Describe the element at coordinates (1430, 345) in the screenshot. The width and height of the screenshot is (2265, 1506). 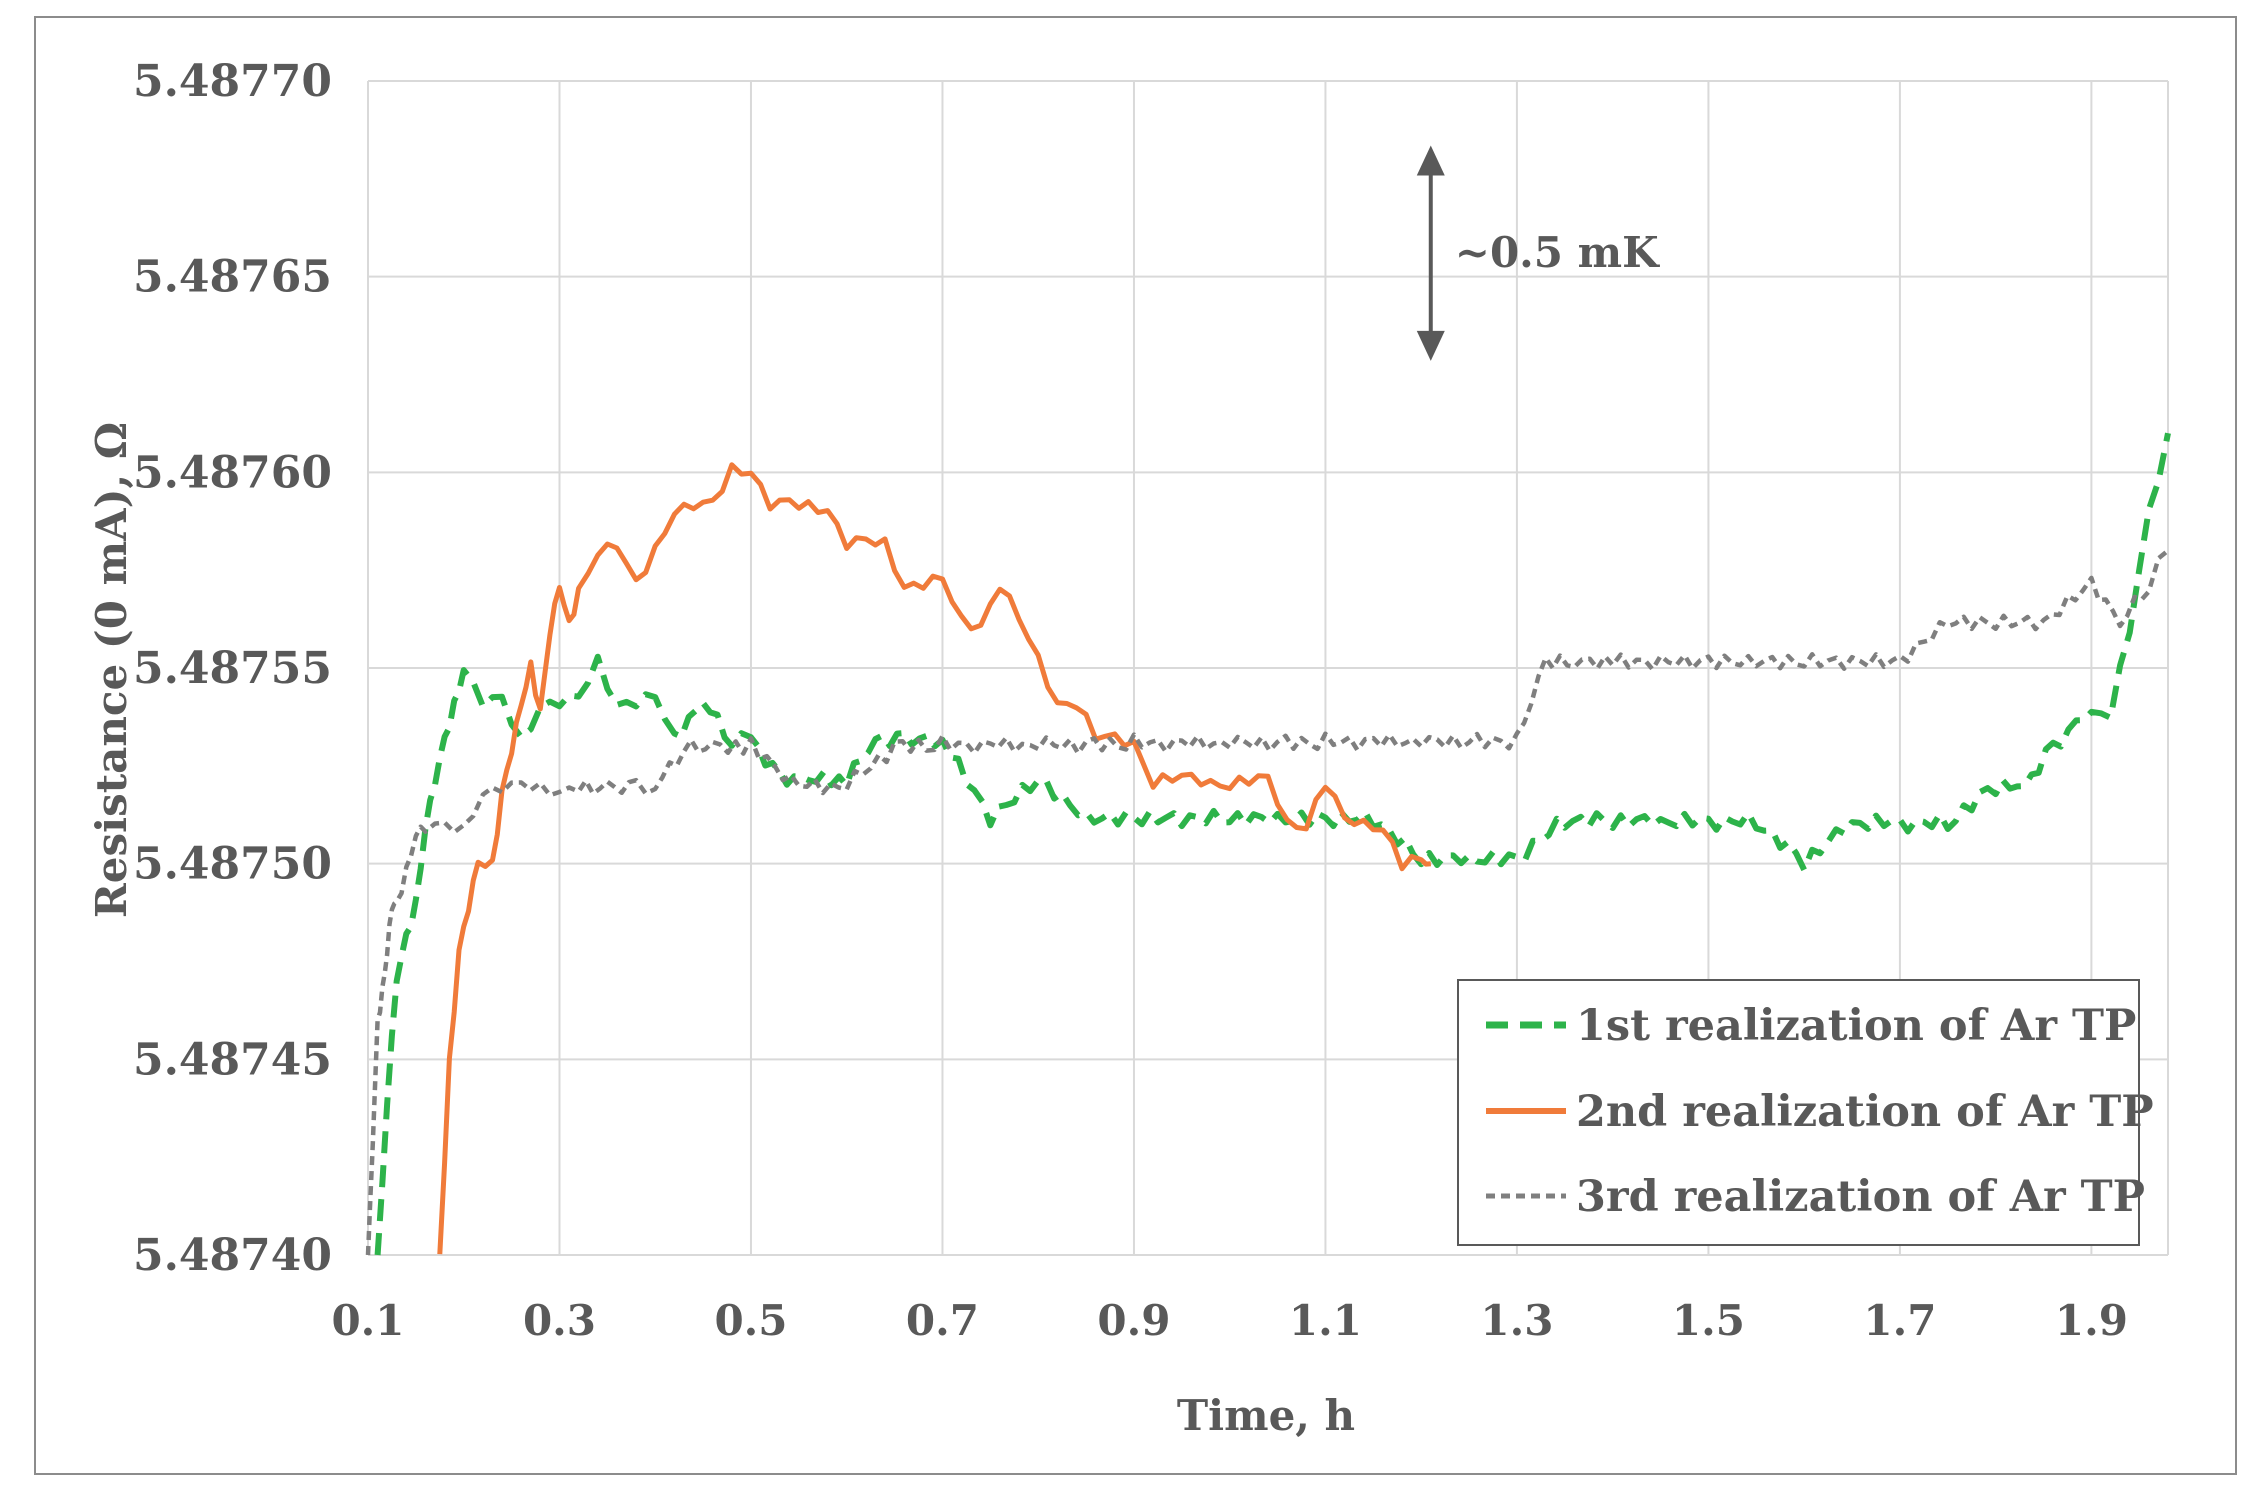
I see `arrow-down-icon` at that location.